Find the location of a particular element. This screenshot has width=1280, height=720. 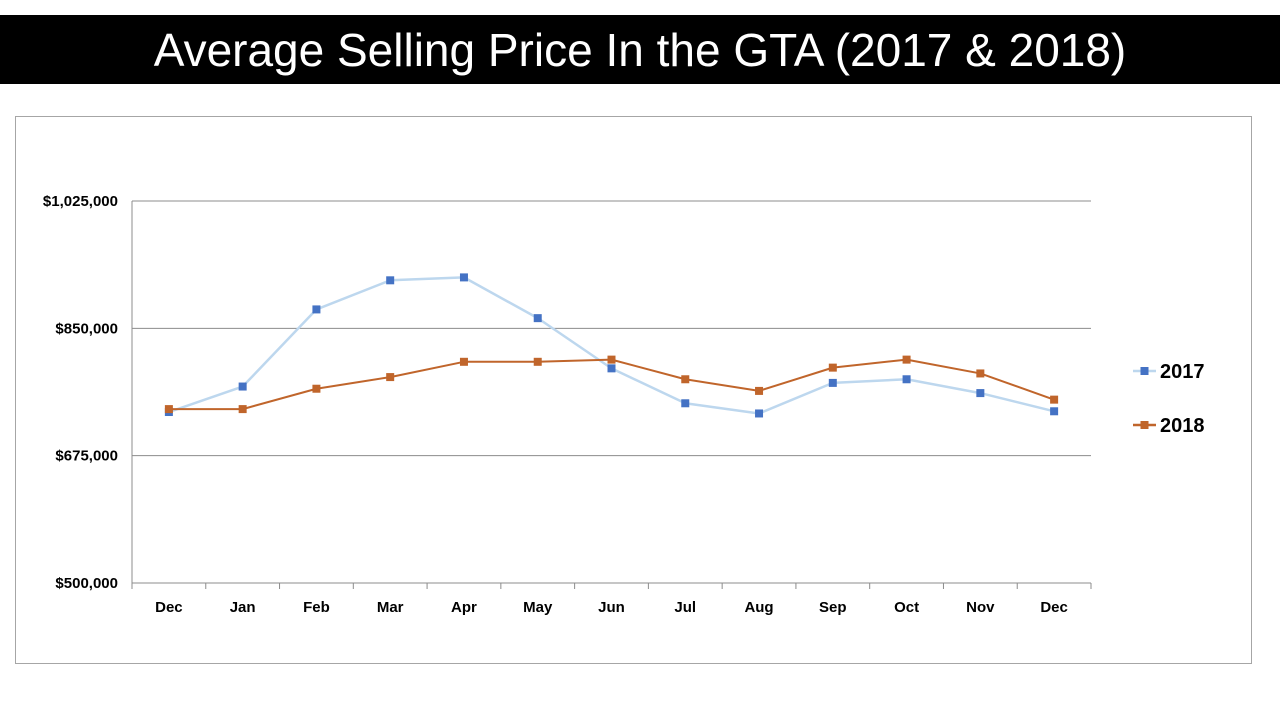

y-tick-label: $850,000 is located at coordinates (86, 328).